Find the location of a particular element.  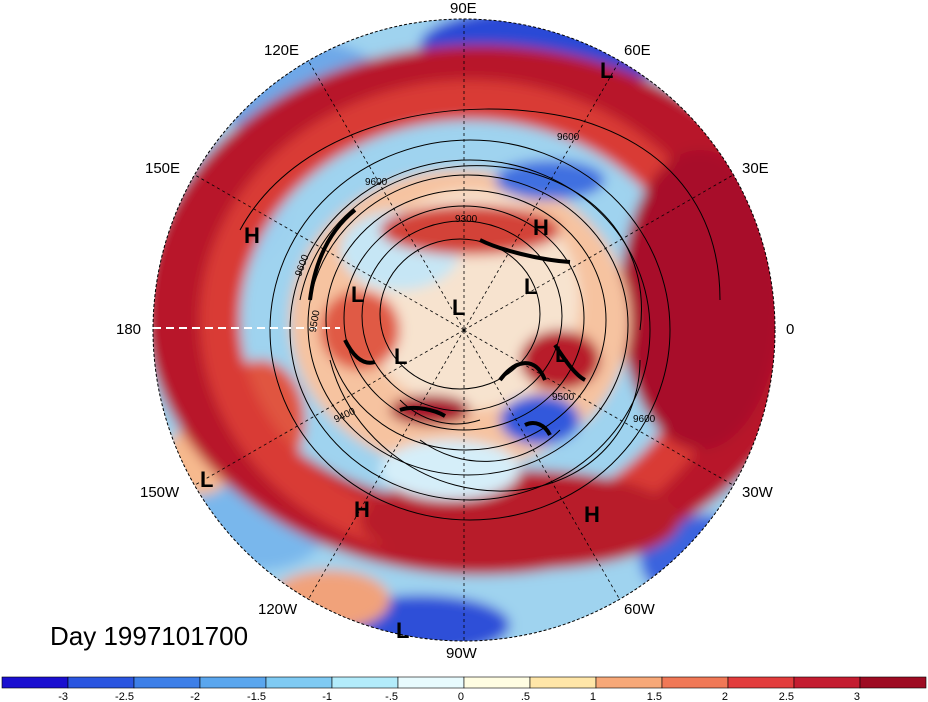

colorbar-tick-label: -2 is located at coordinates (195, 696).